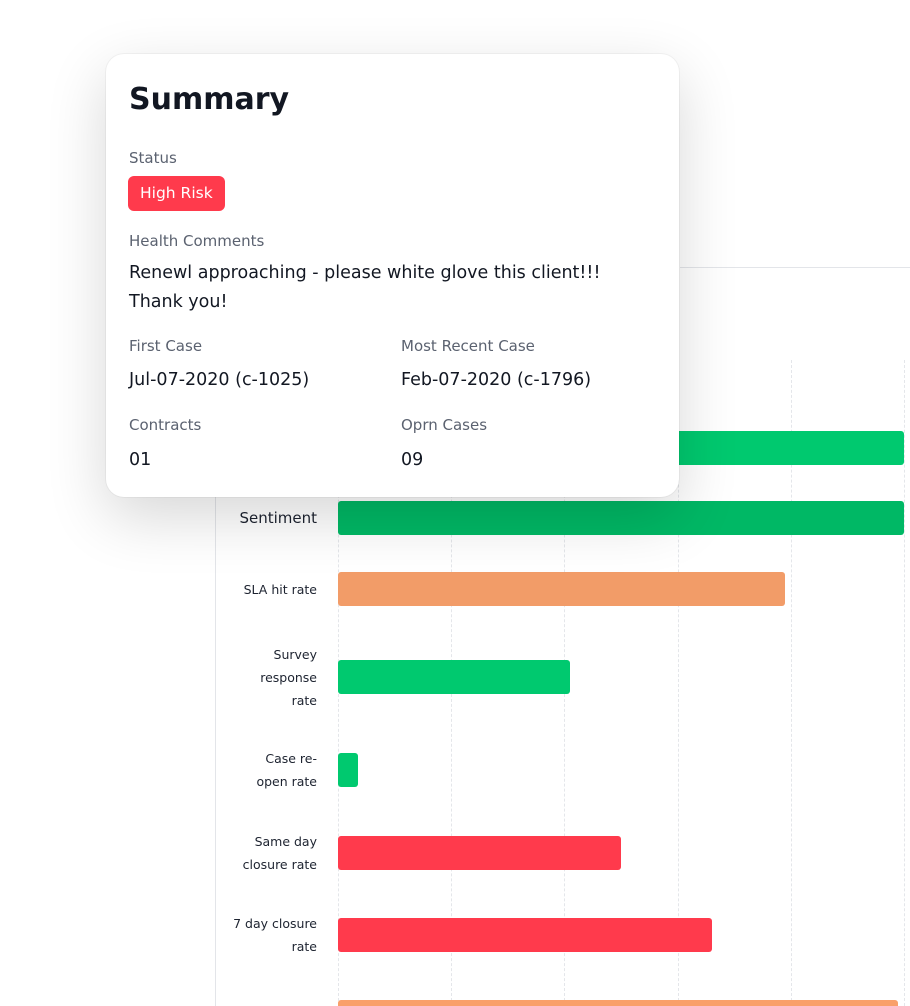 This screenshot has width=910, height=1006. I want to click on y-tick-label: SLA hit rate, so click(280, 589).